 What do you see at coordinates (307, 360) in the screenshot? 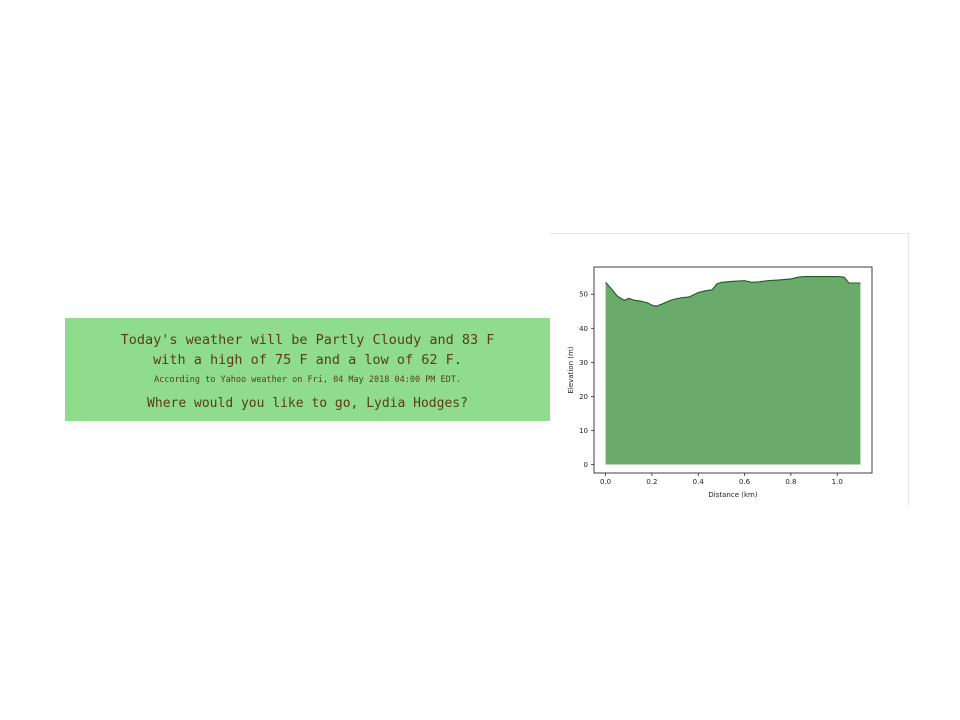
I see `weather-high-low: with a high of 75 F and a low of 62 F.` at bounding box center [307, 360].